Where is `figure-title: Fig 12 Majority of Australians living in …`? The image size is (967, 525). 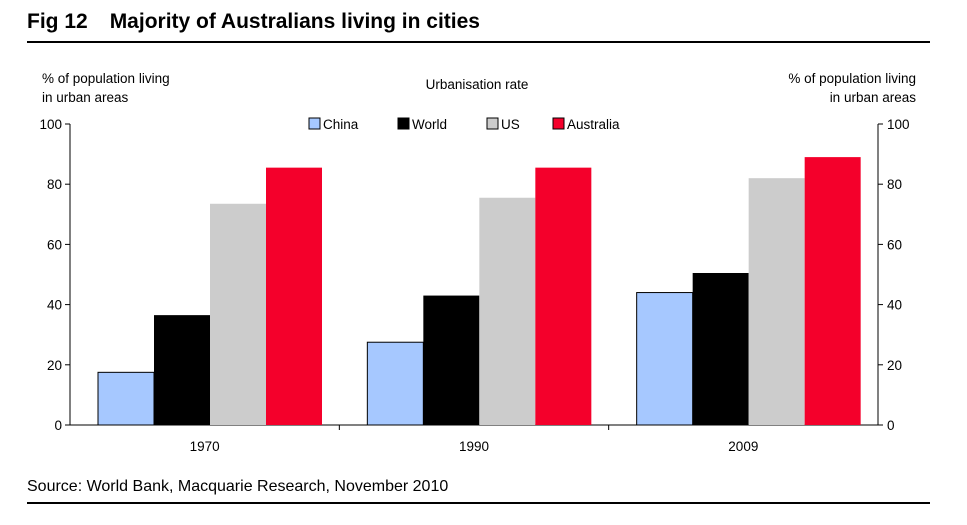 figure-title: Fig 12 Majority of Australians living in … is located at coordinates (253, 22).